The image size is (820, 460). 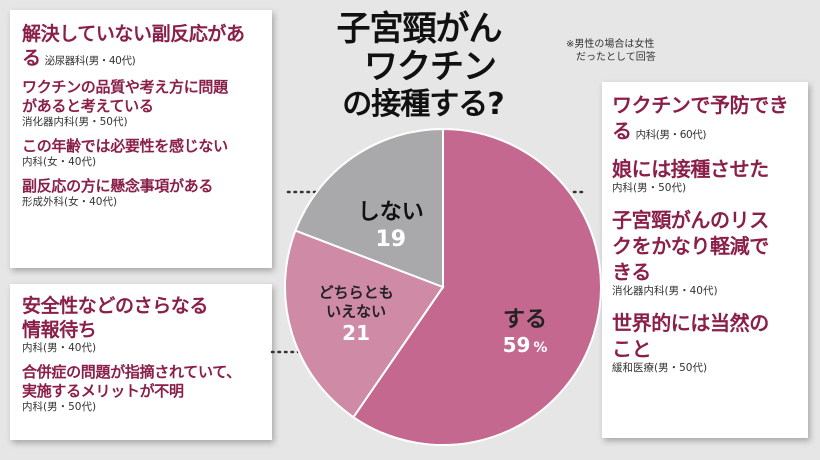 I want to click on opinion-item: 合併症の問題が指摘されていて、実施するメリットが不明 内科(男・50代), so click(x=142, y=388).